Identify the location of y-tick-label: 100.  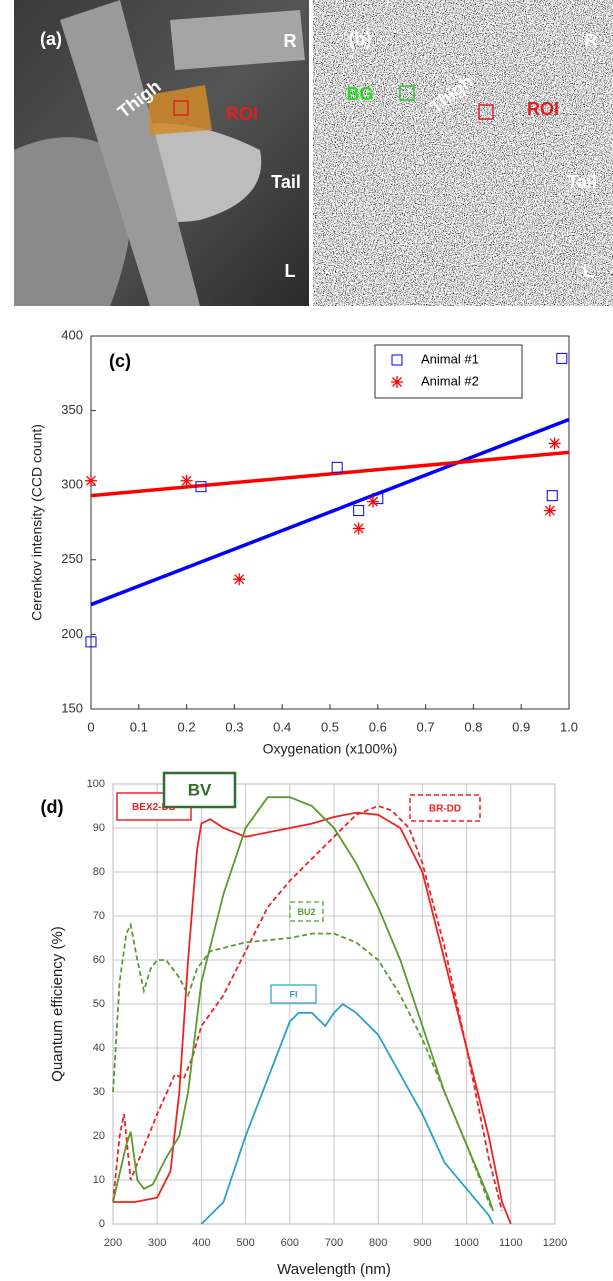
(96, 784).